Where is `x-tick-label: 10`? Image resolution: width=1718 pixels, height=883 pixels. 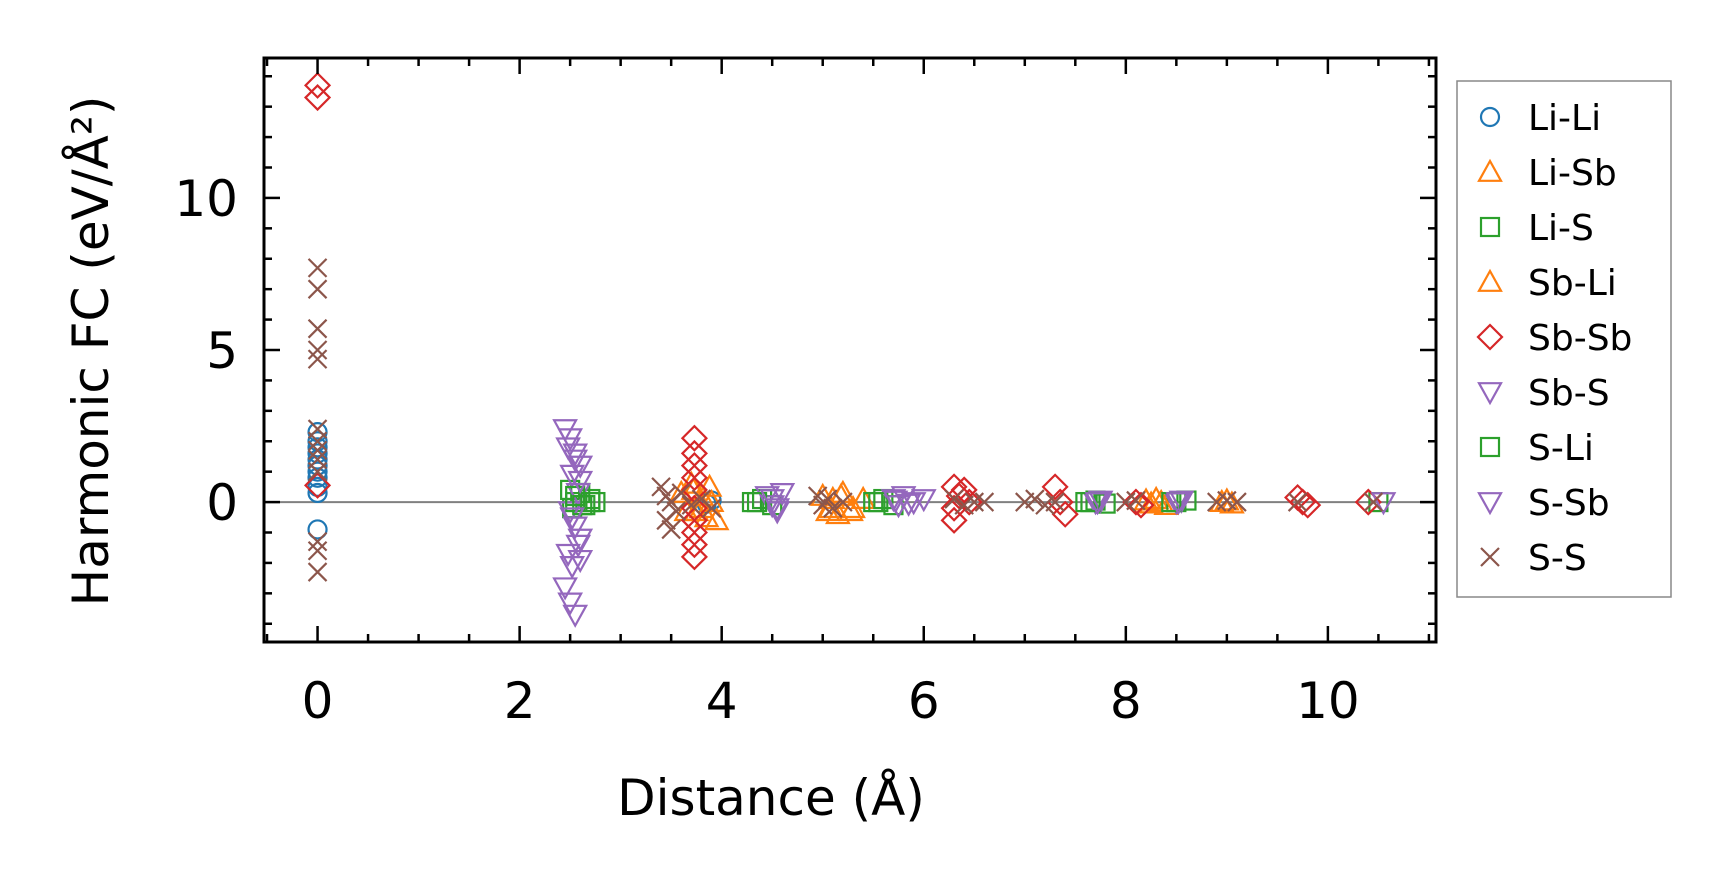 x-tick-label: 10 is located at coordinates (1328, 701).